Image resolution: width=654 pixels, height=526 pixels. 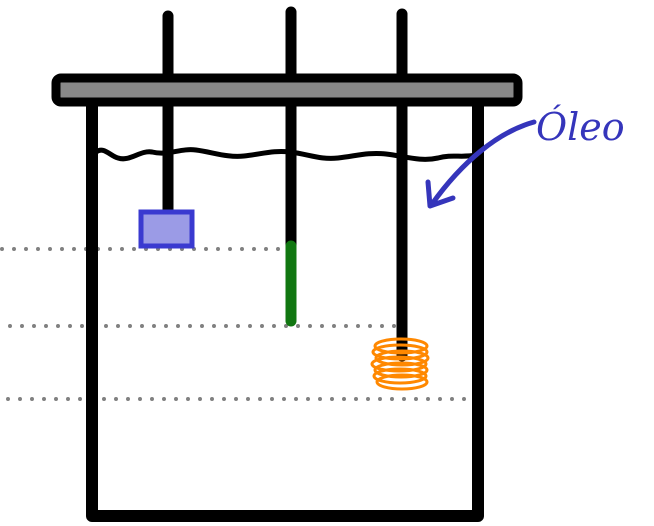 What do you see at coordinates (287, 90) in the screenshot?
I see `container-lid` at bounding box center [287, 90].